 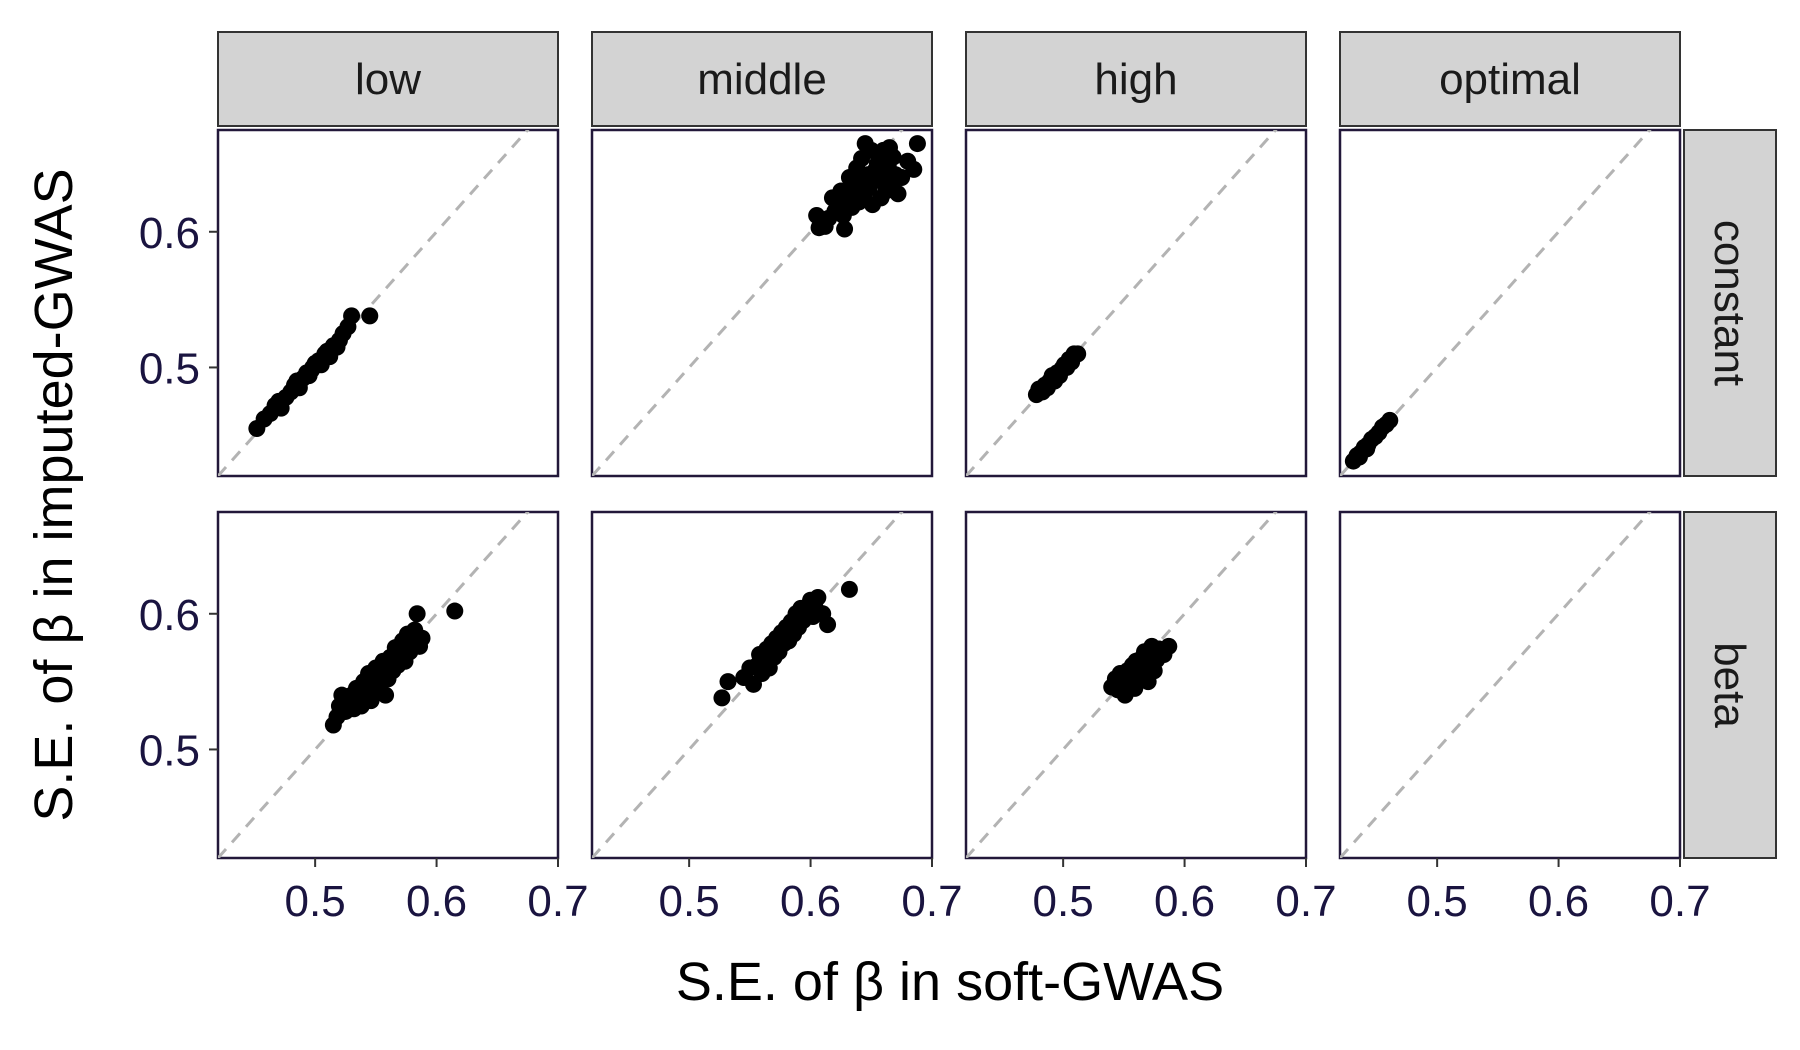 I want to click on panel-beta-optimal, so click(x=1510, y=685).